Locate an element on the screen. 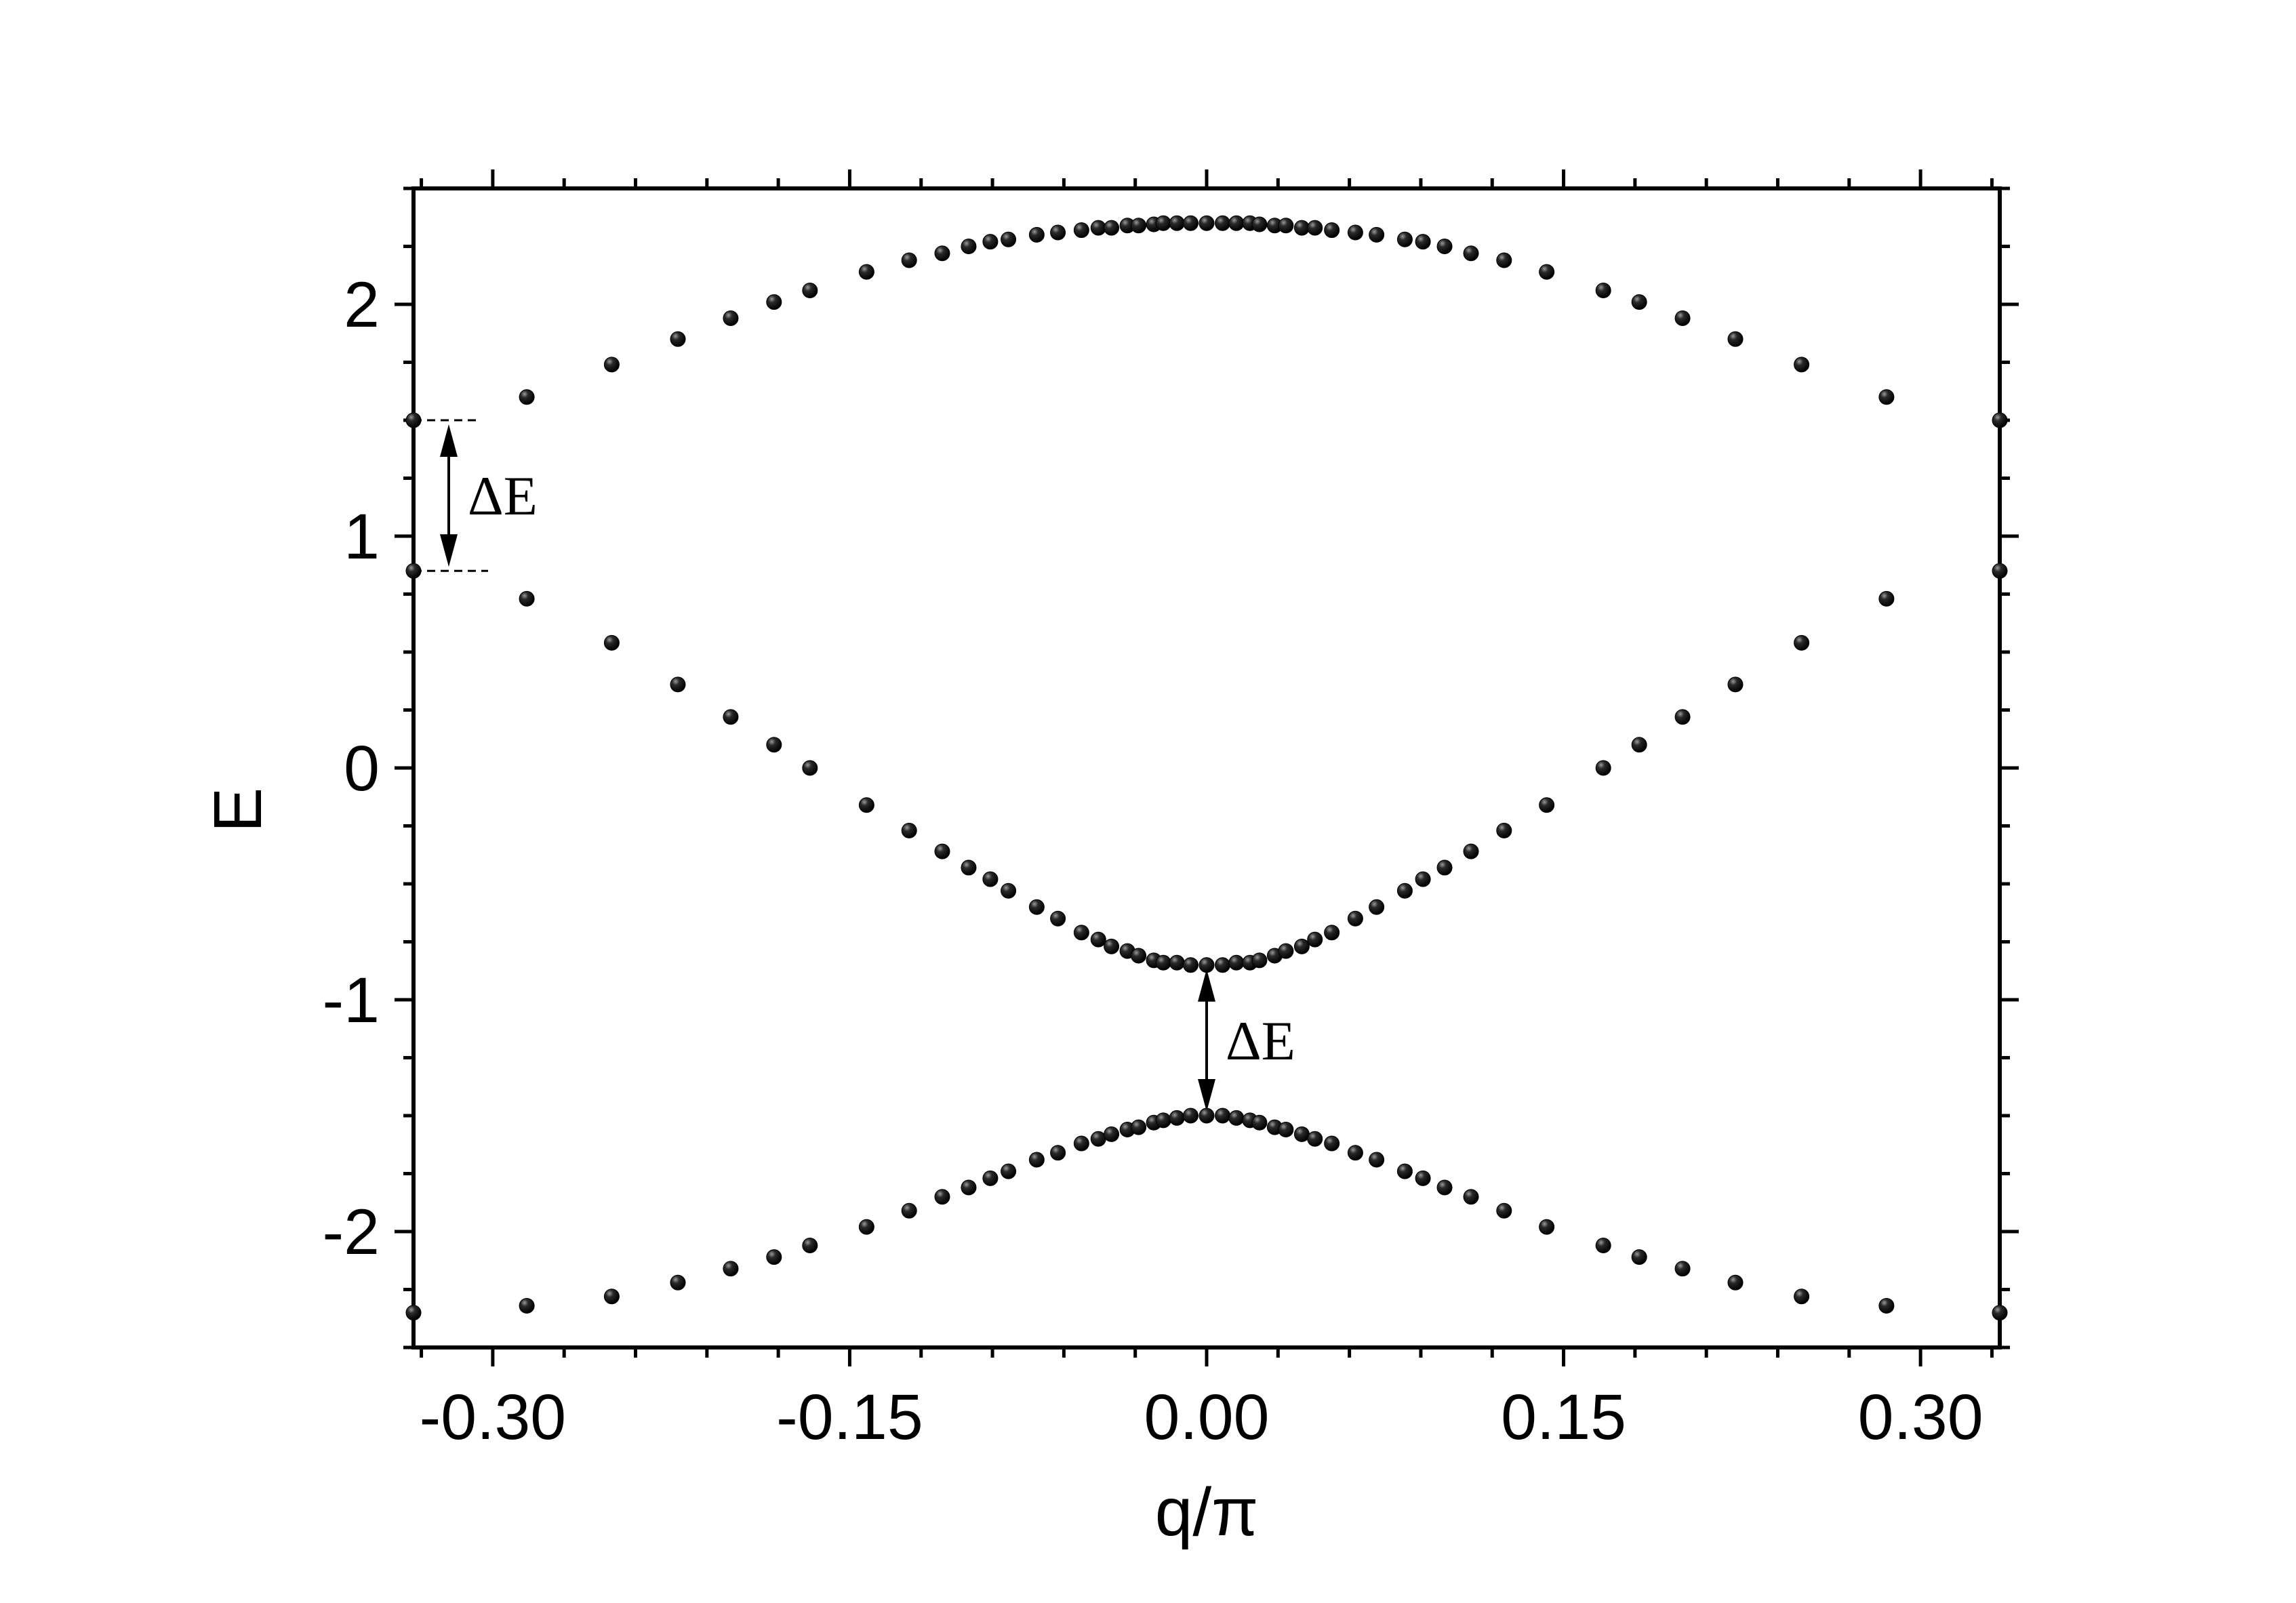  y-axis-title: E is located at coordinates (238, 810).